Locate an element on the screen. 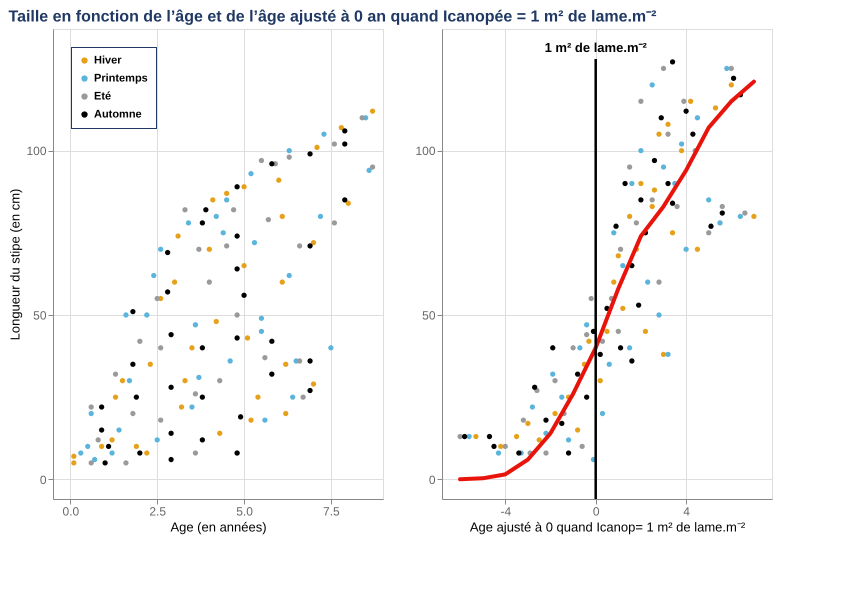 This screenshot has width=855, height=605. x-tick-label: 5.0 is located at coordinates (245, 511).